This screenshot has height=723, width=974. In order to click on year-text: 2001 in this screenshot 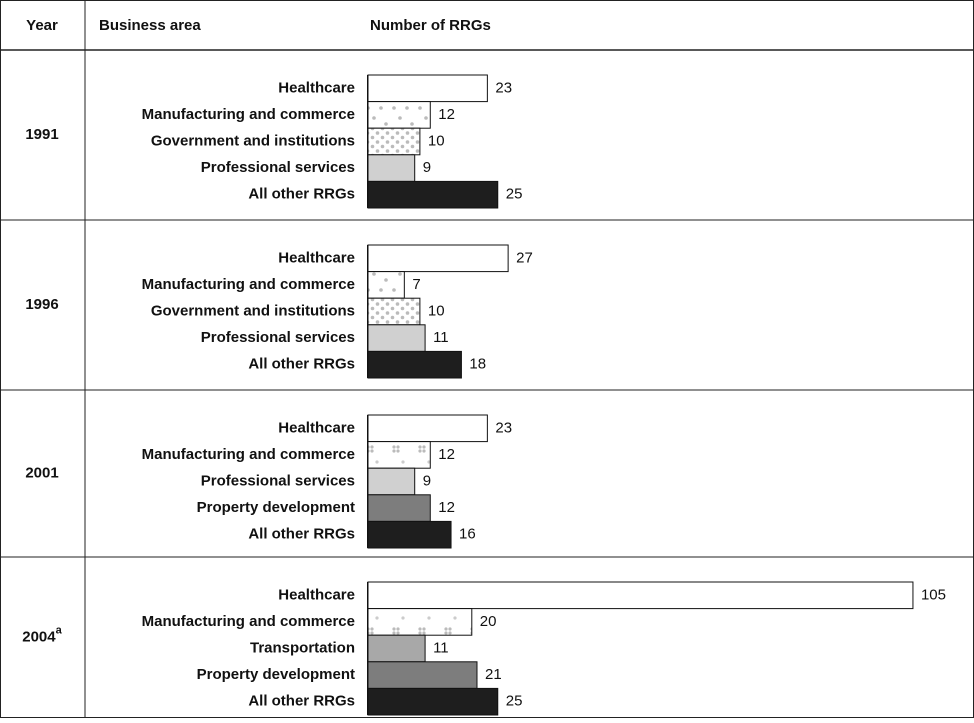, I will do `click(41, 472)`.